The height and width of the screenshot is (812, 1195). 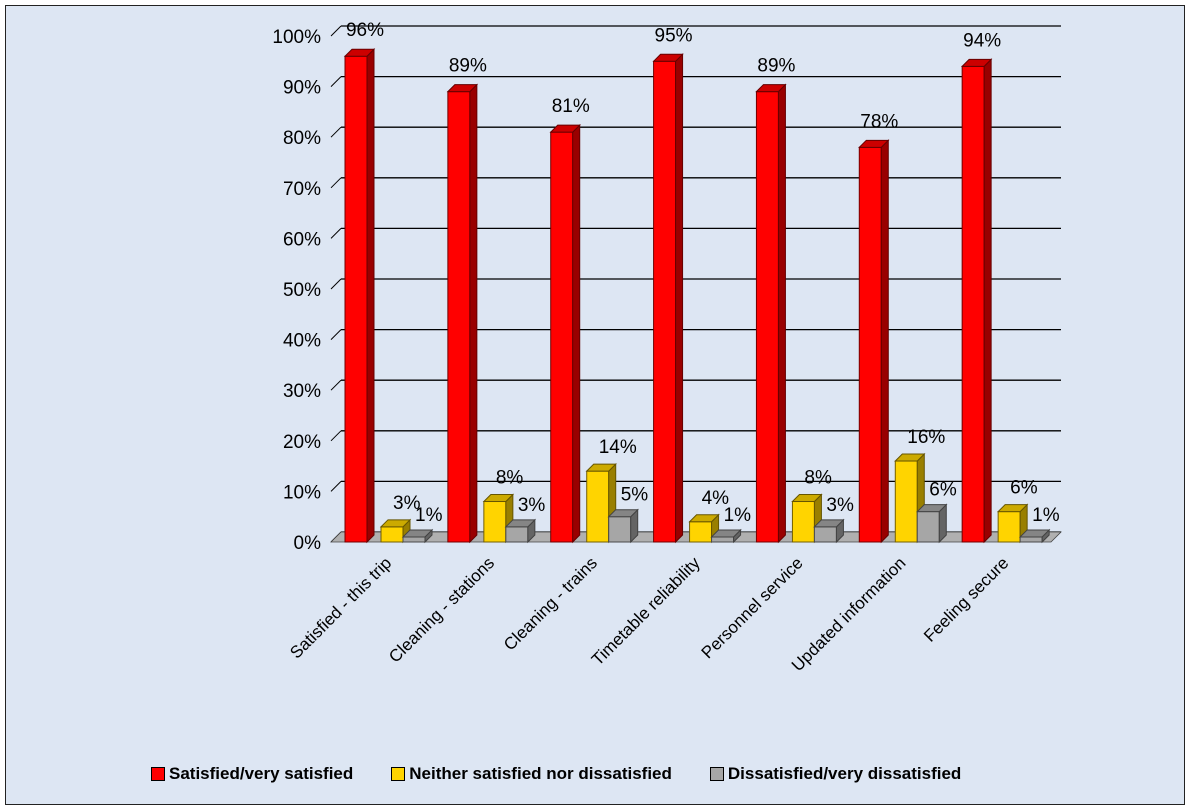 What do you see at coordinates (296, 290) in the screenshot?
I see `y-axis-ticks: 0% 10% 20% 30% 40% 50% 60% 70% 80% 90% 100%` at bounding box center [296, 290].